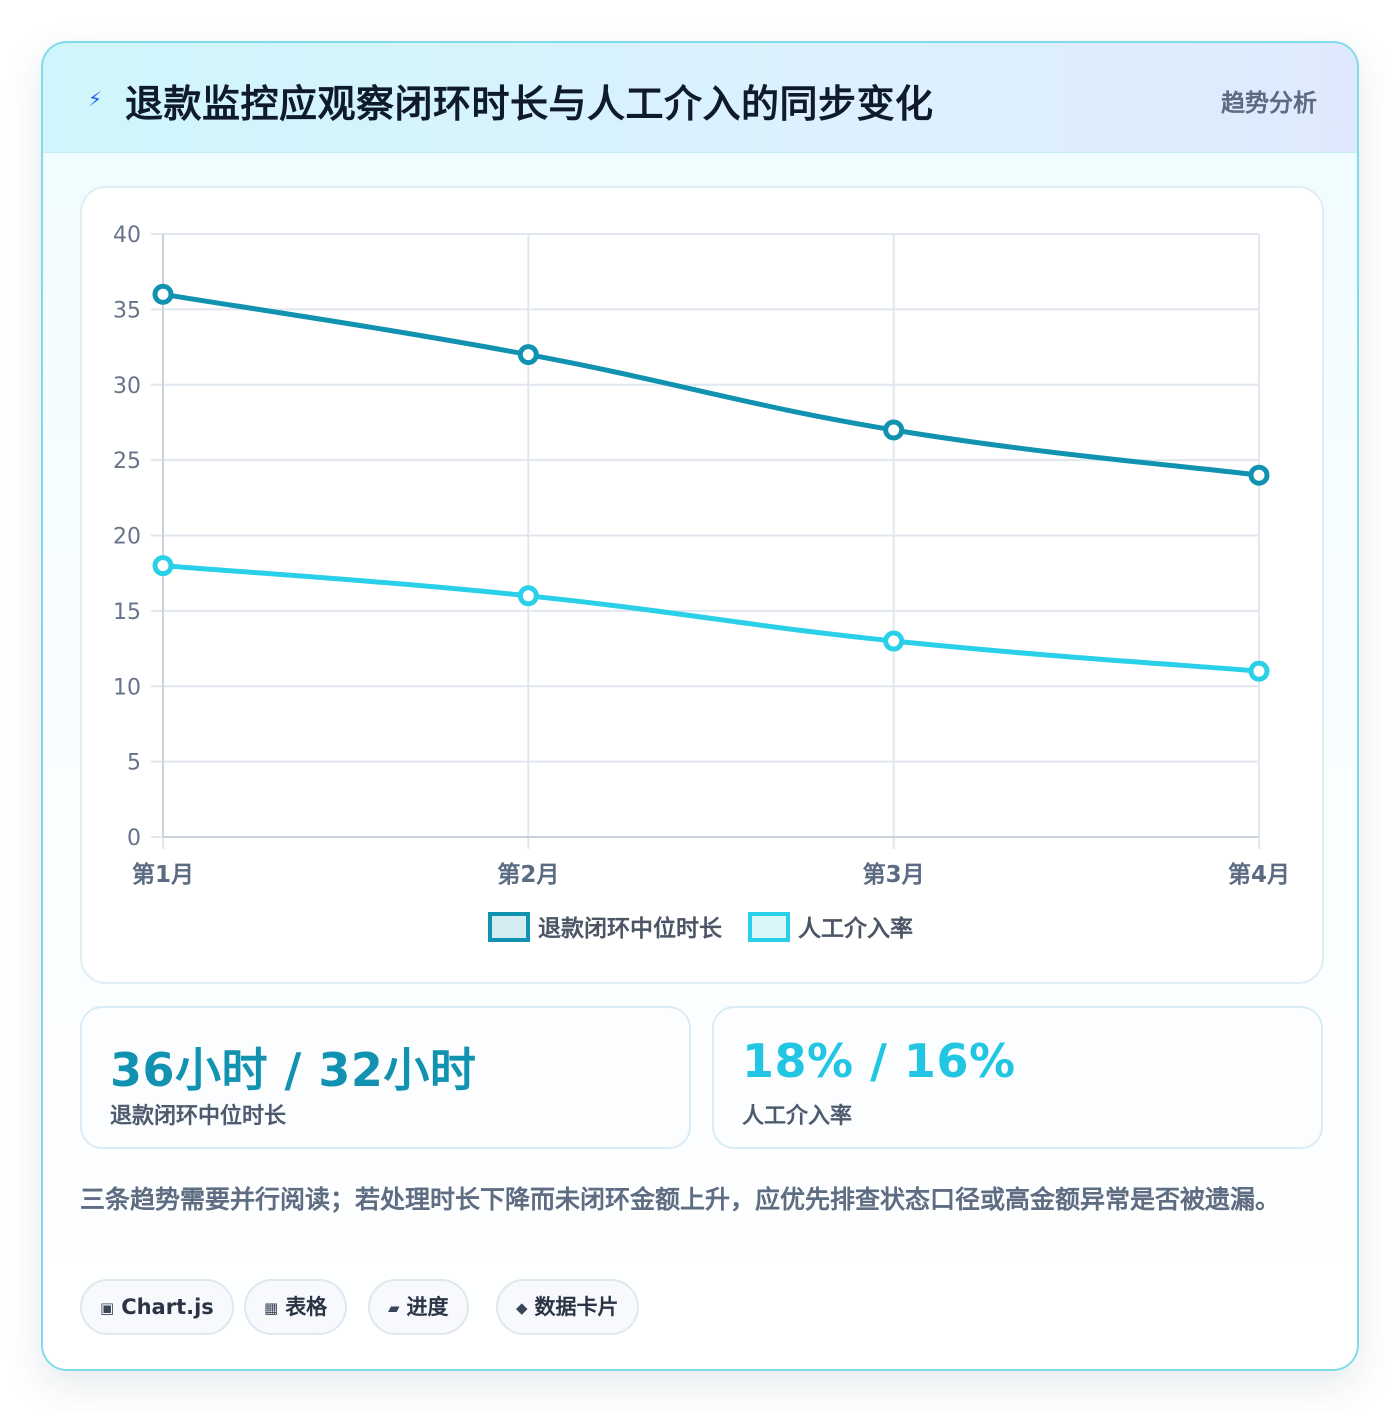 The image size is (1400, 1412). What do you see at coordinates (630, 928) in the screenshot?
I see `legend-label: 退款闭环中位时长` at bounding box center [630, 928].